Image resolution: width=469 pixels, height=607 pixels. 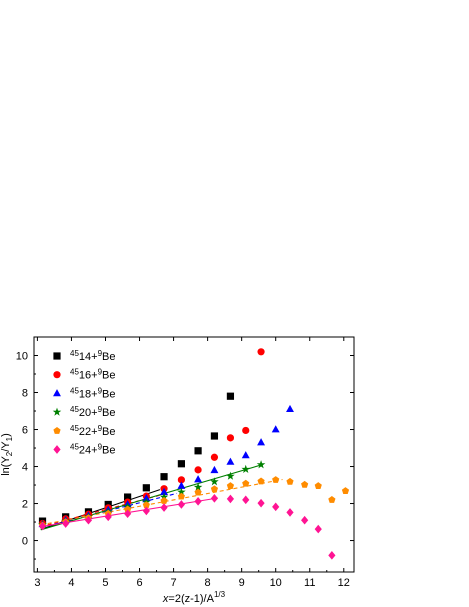 I want to click on x-tick-label: 12, so click(x=344, y=583).